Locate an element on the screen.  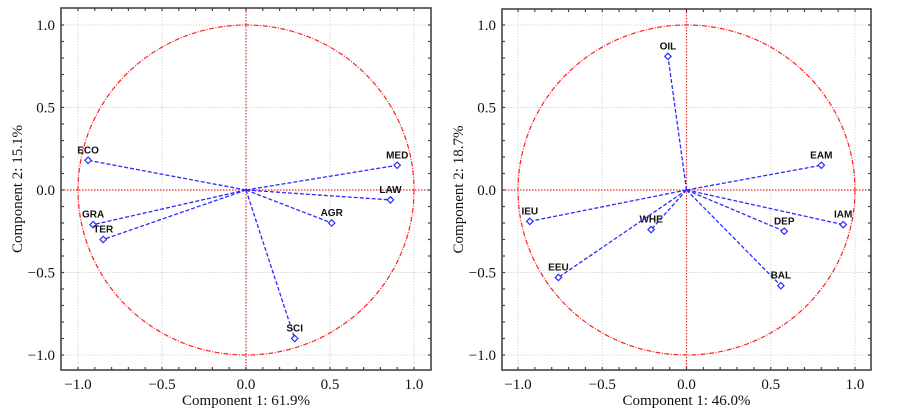
data-point-label: EAM is located at coordinates (821, 155).